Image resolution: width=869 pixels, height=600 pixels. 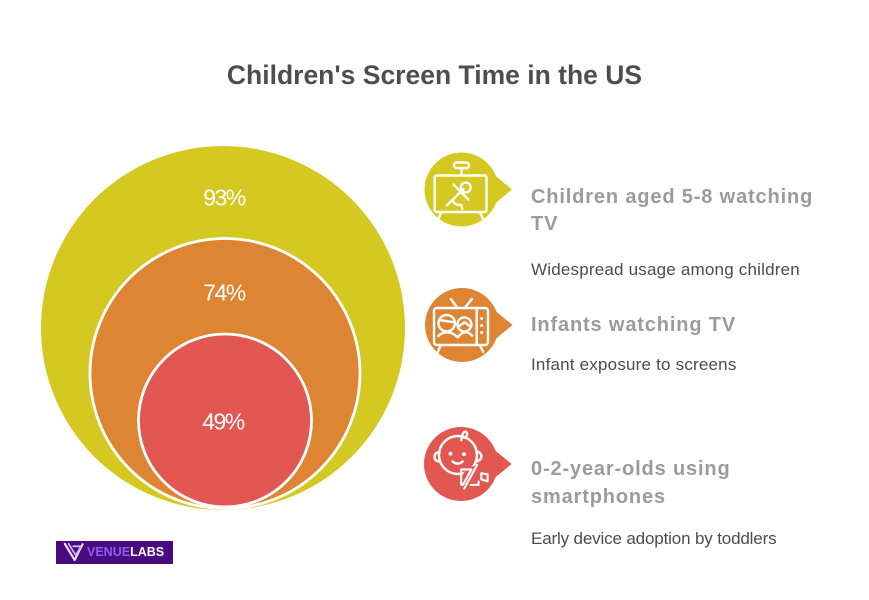 I want to click on svg-text: 93%, so click(x=224, y=198).